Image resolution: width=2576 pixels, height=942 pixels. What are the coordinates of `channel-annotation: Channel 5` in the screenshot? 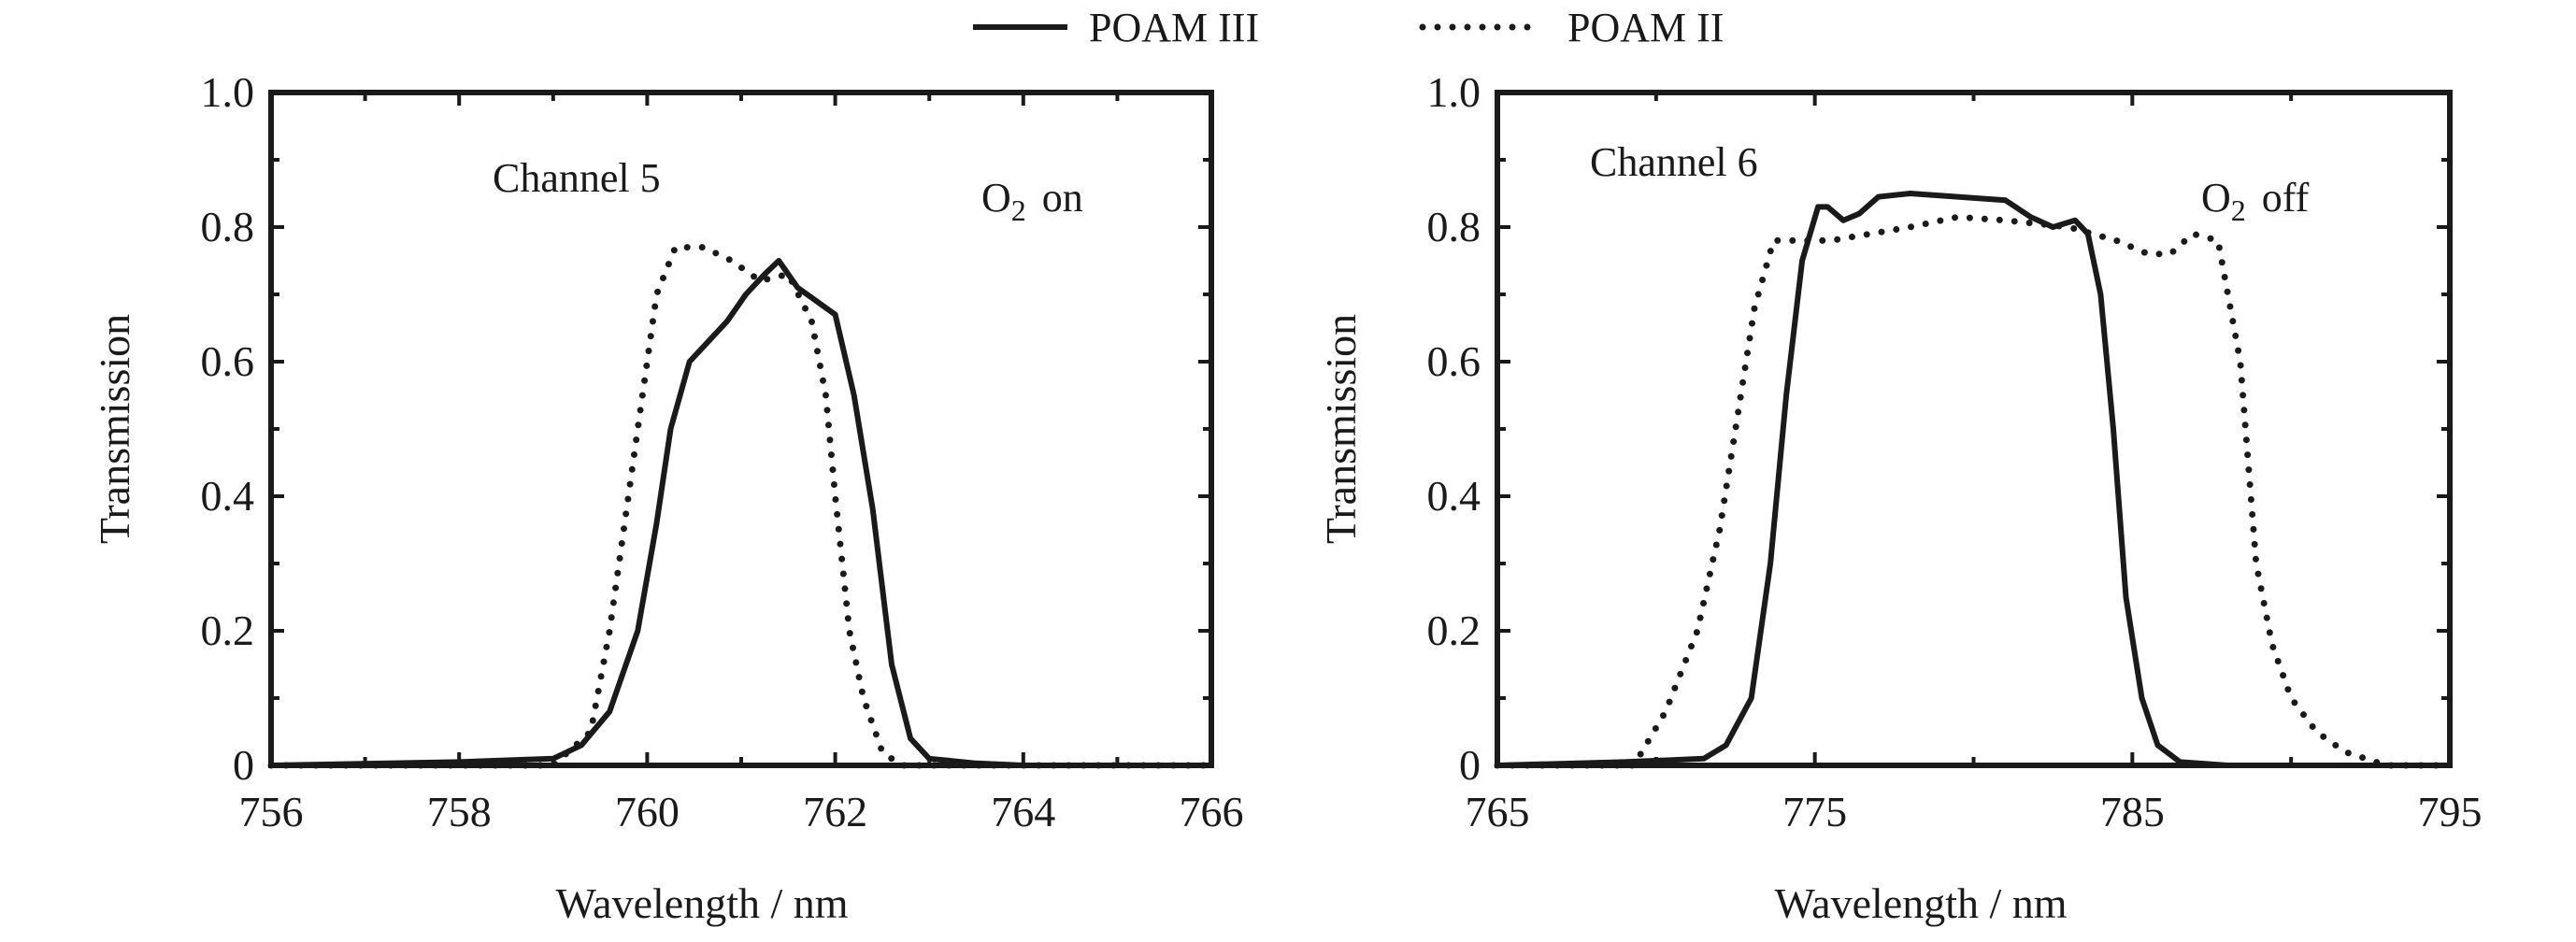 It's located at (577, 178).